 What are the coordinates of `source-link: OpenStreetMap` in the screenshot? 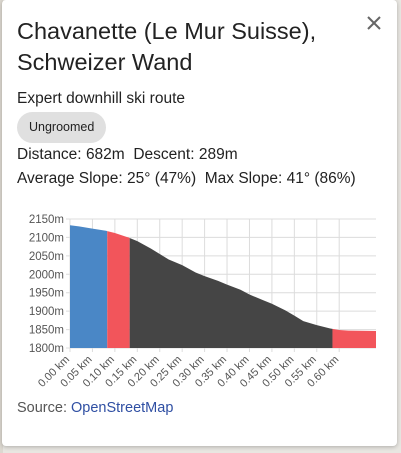 It's located at (122, 408).